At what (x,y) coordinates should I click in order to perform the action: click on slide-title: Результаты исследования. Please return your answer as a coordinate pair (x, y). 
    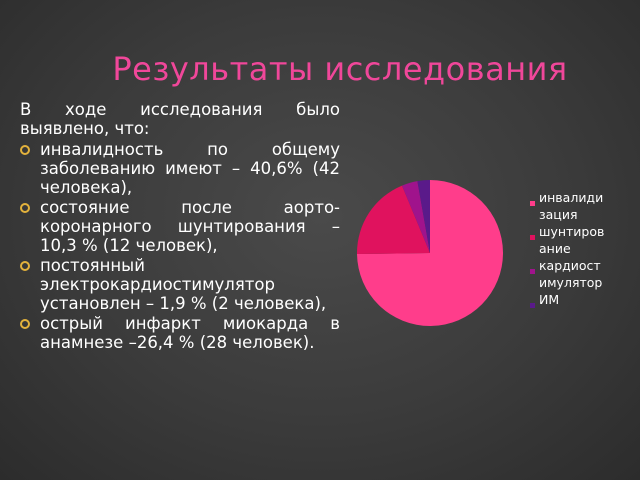
    Looking at the image, I should click on (340, 69).